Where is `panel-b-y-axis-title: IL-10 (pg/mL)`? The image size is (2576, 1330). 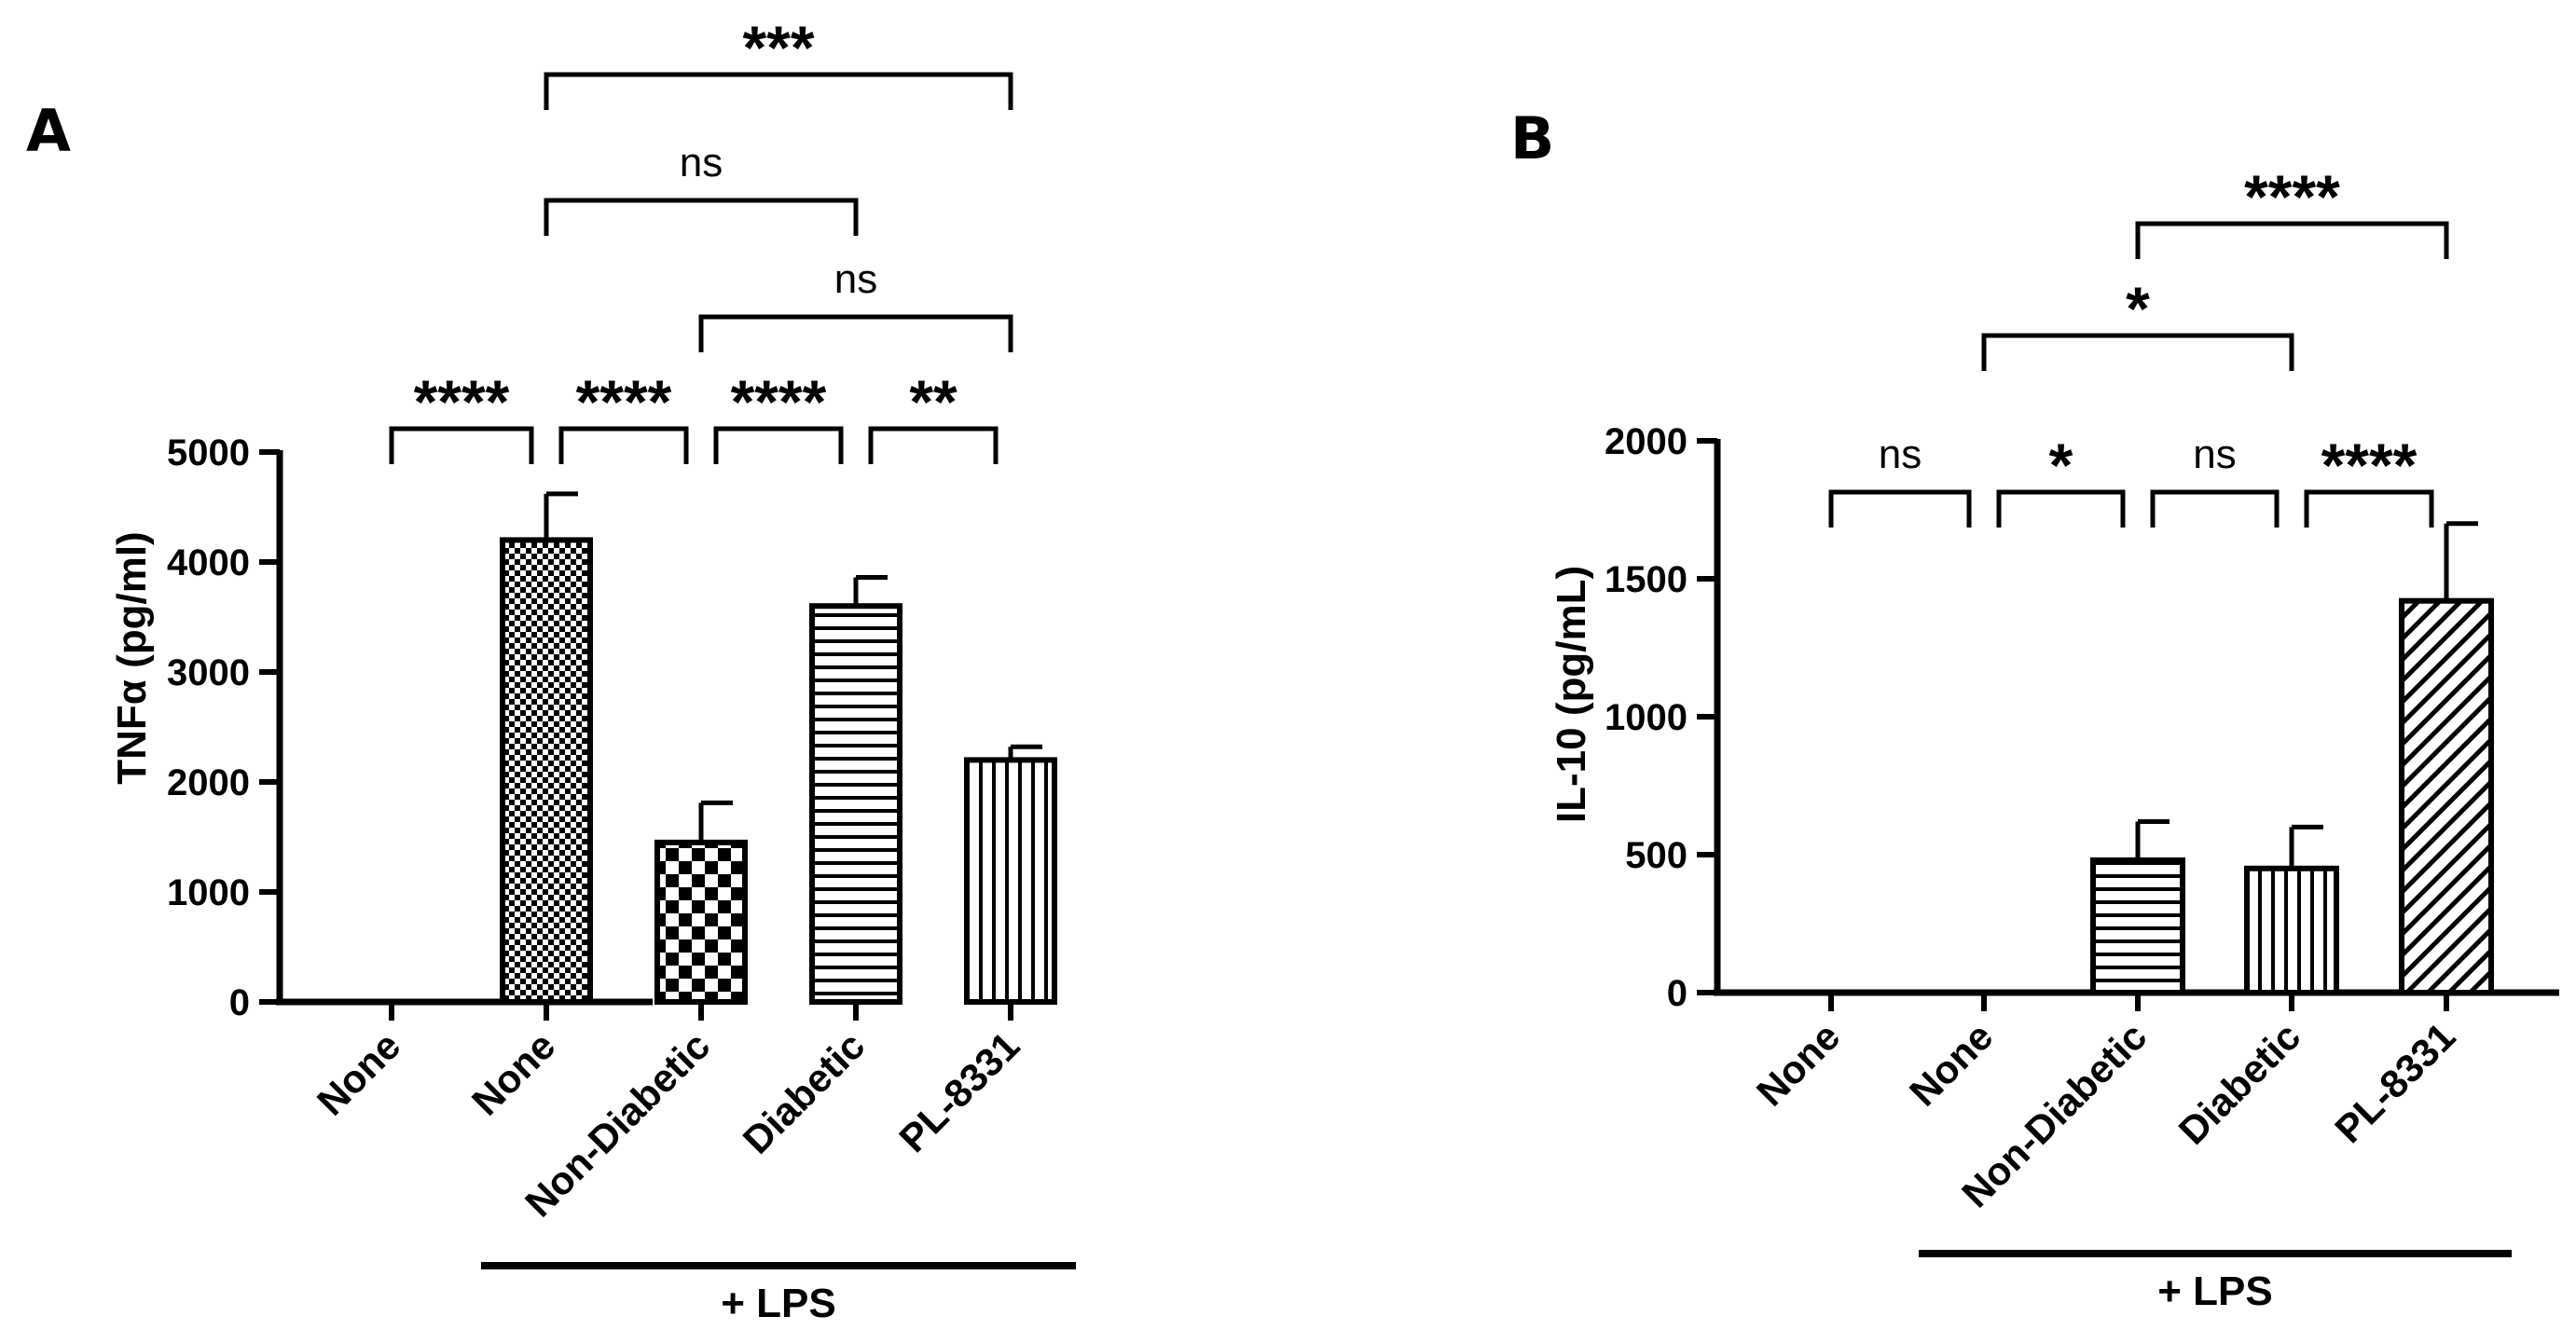
panel-b-y-axis-title: IL-10 (pg/mL) is located at coordinates (1571, 694).